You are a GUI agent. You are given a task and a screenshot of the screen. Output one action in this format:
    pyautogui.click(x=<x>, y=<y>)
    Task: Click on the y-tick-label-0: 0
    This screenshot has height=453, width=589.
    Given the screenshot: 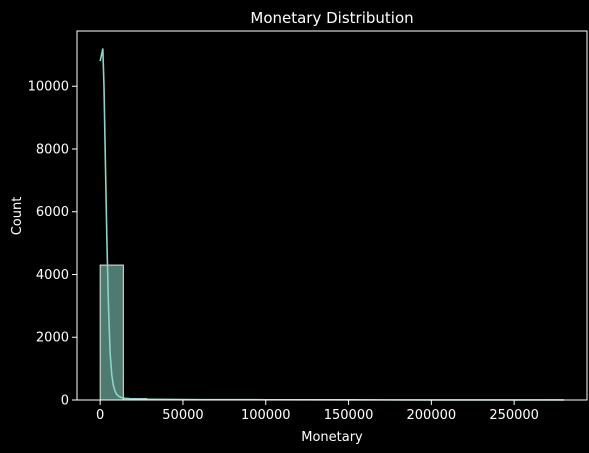 What is the action you would take?
    pyautogui.click(x=65, y=401)
    